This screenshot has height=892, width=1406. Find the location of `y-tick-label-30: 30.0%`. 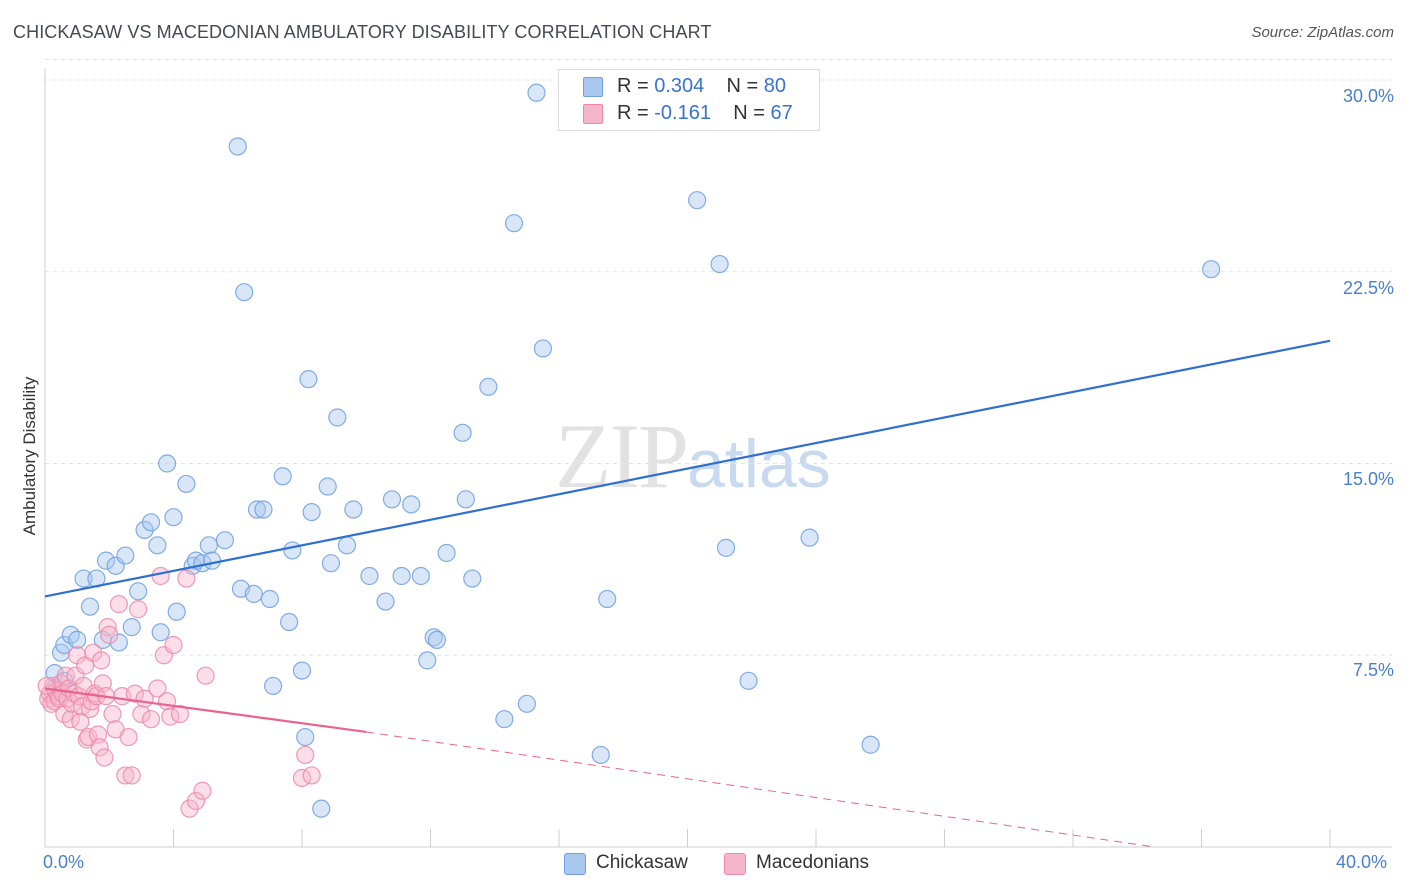

y-tick-label-30: 30.0% is located at coordinates (1368, 96).